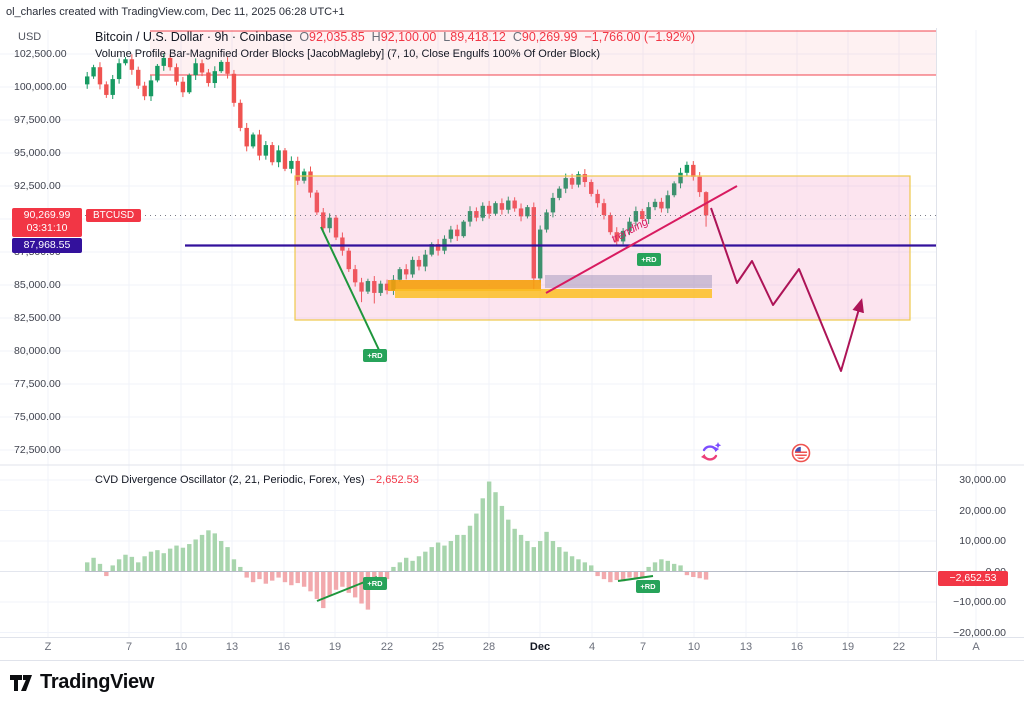 The image size is (1024, 713). Describe the element at coordinates (517, 37) in the screenshot. I see `close-label: C` at that location.